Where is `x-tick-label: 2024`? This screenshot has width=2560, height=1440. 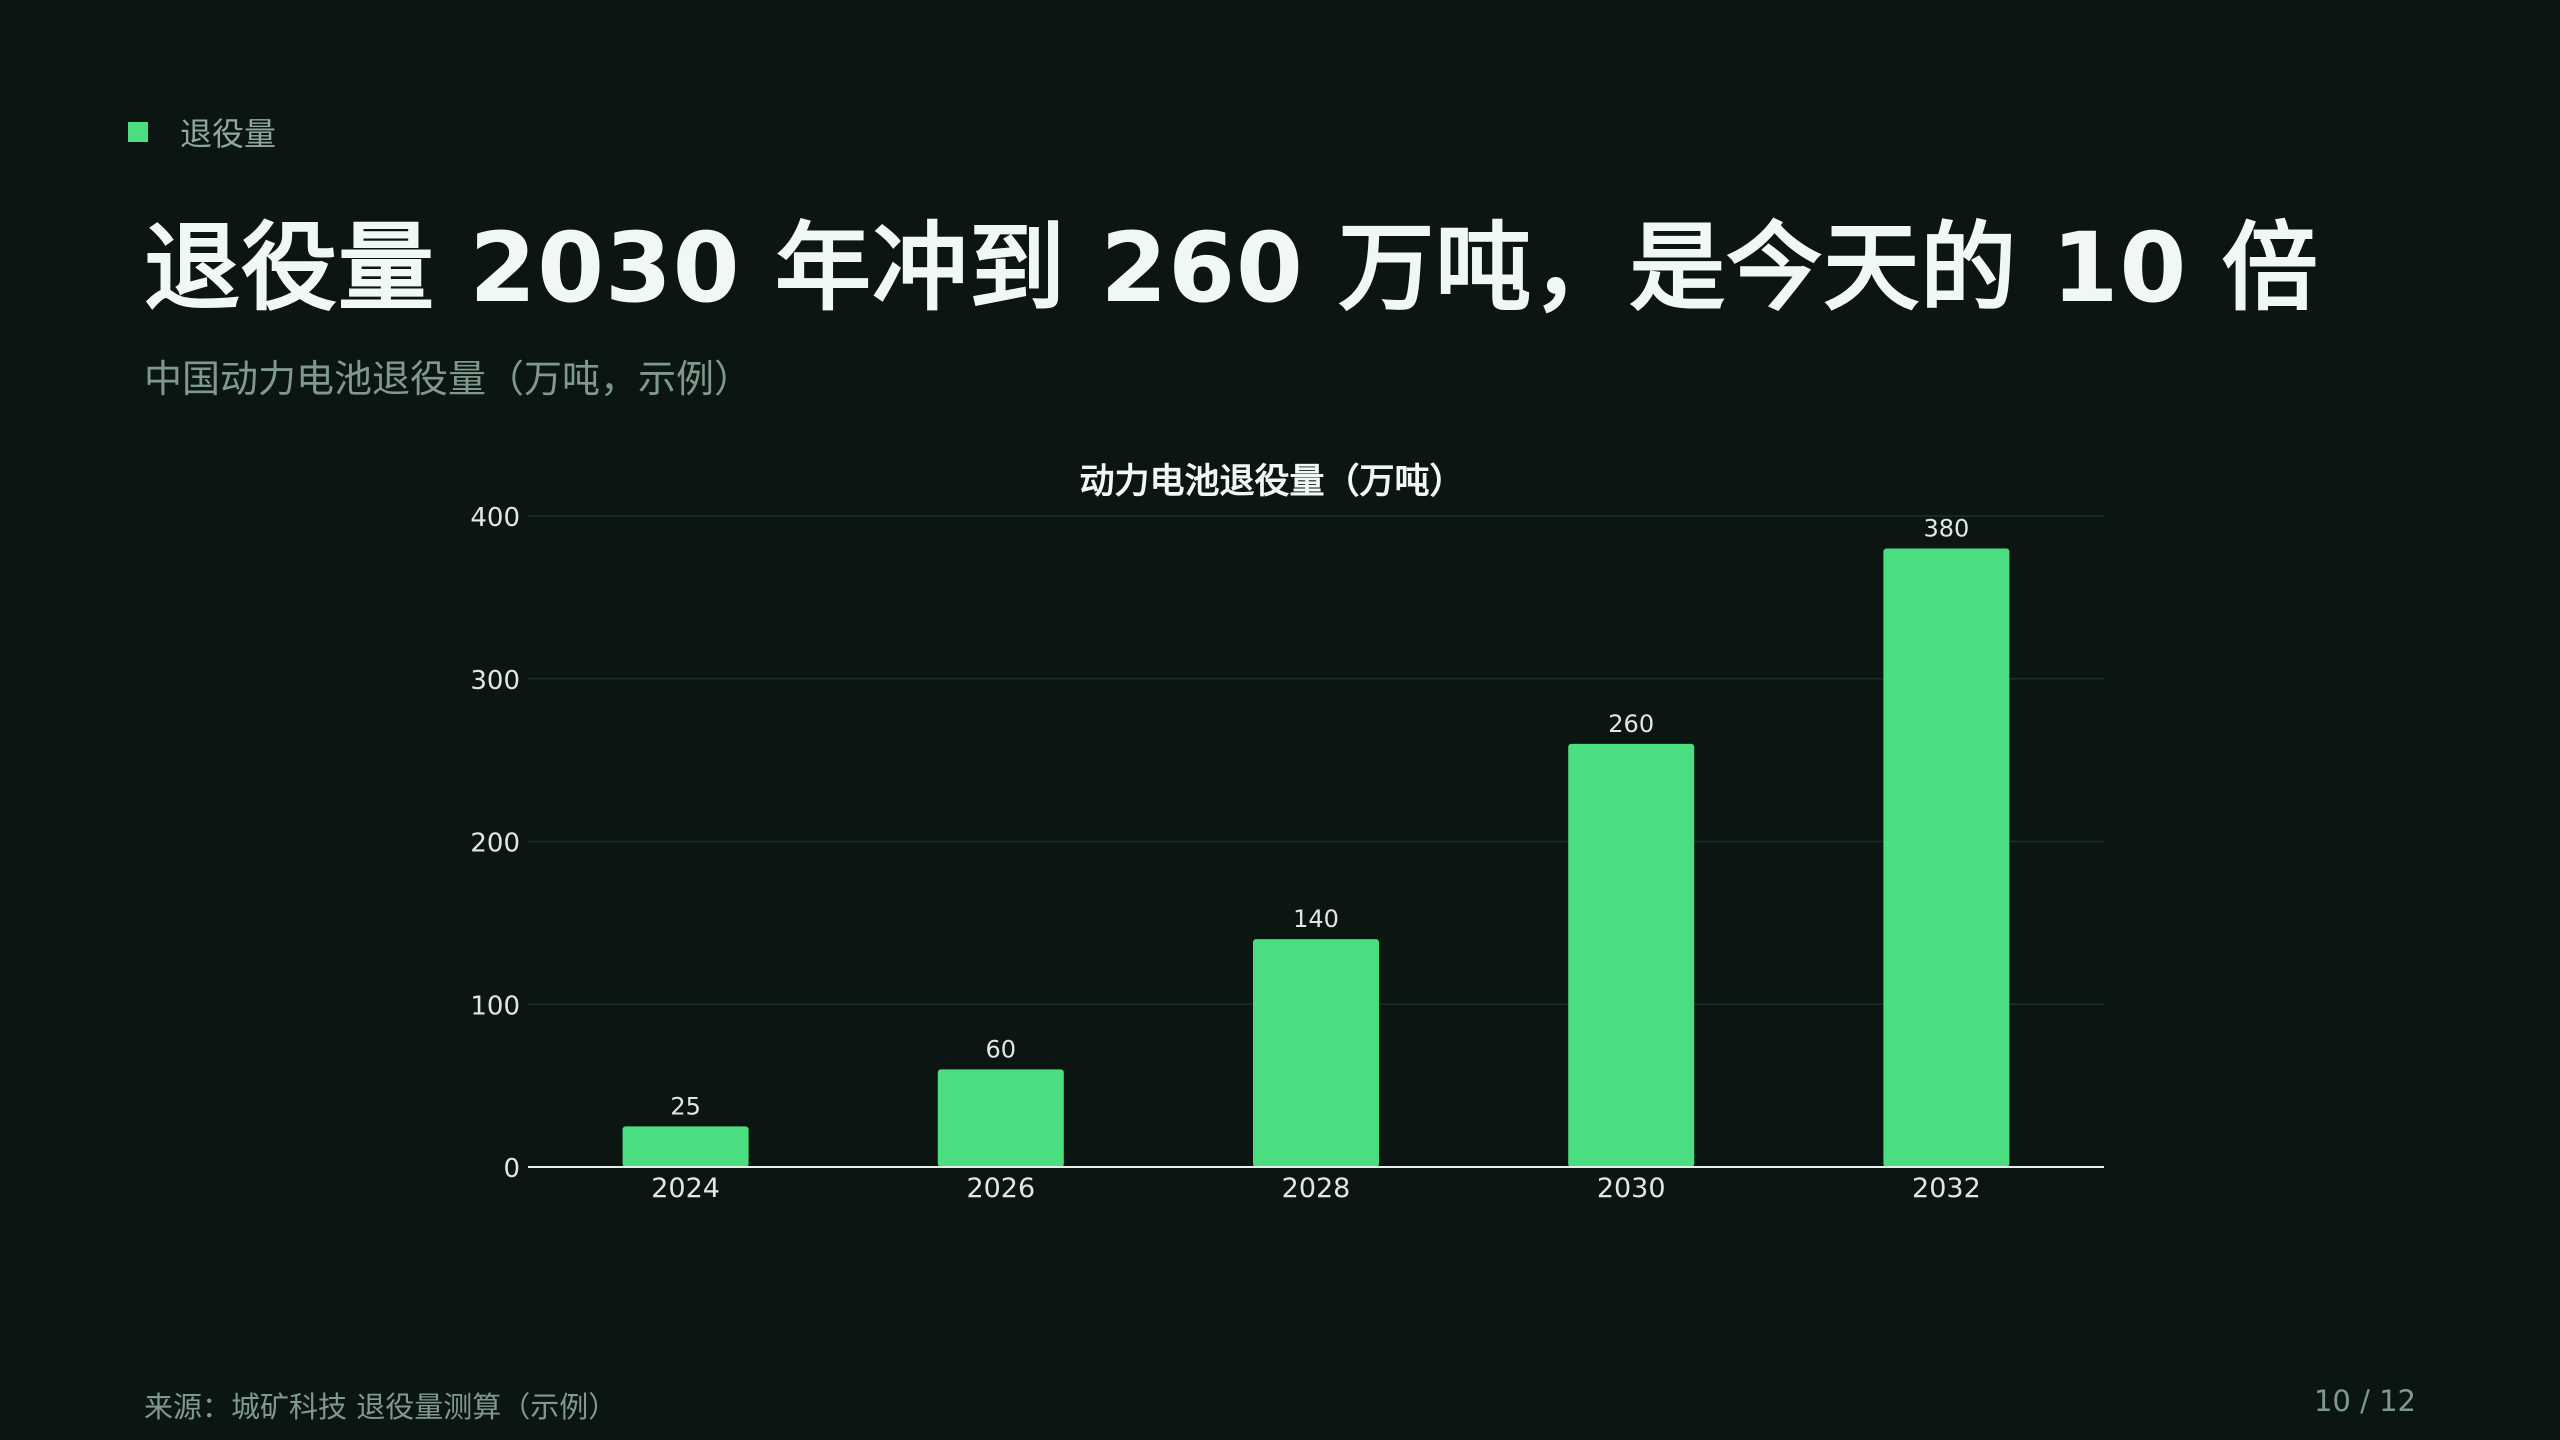 x-tick-label: 2024 is located at coordinates (685, 1188).